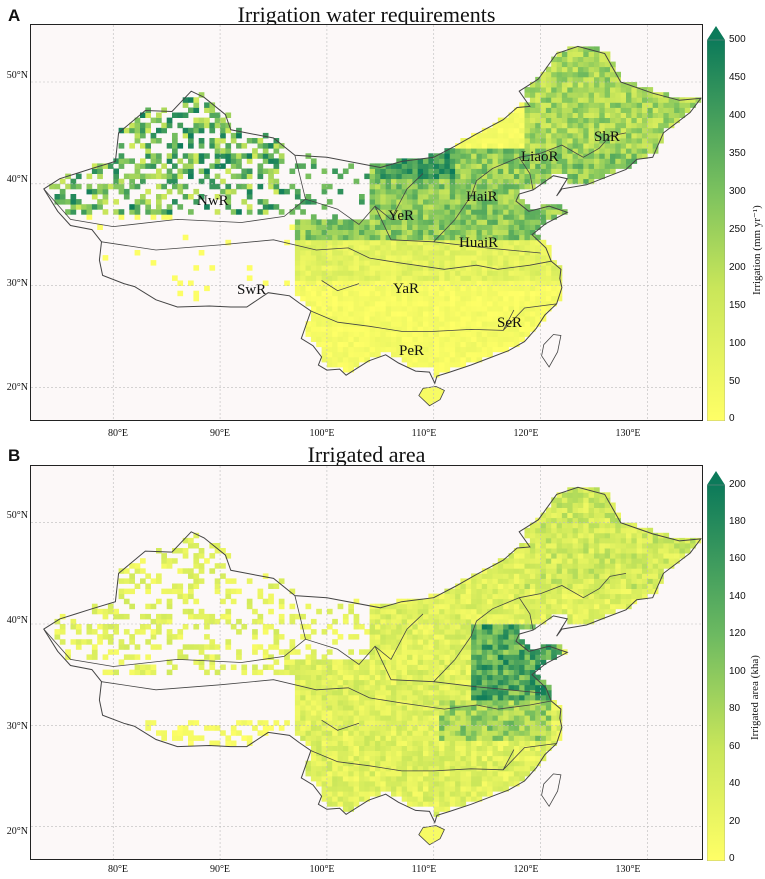 Image resolution: width=765 pixels, height=879 pixels. I want to click on colorbar-tick: 40, so click(735, 783).